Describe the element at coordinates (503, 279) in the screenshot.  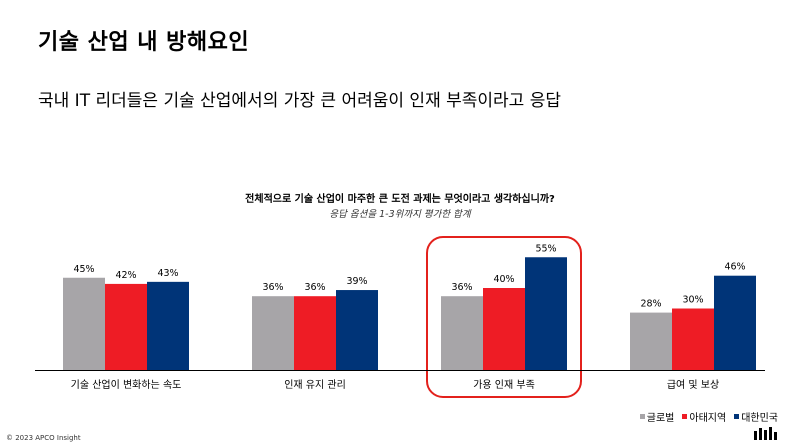
I see `data-label: 40%` at that location.